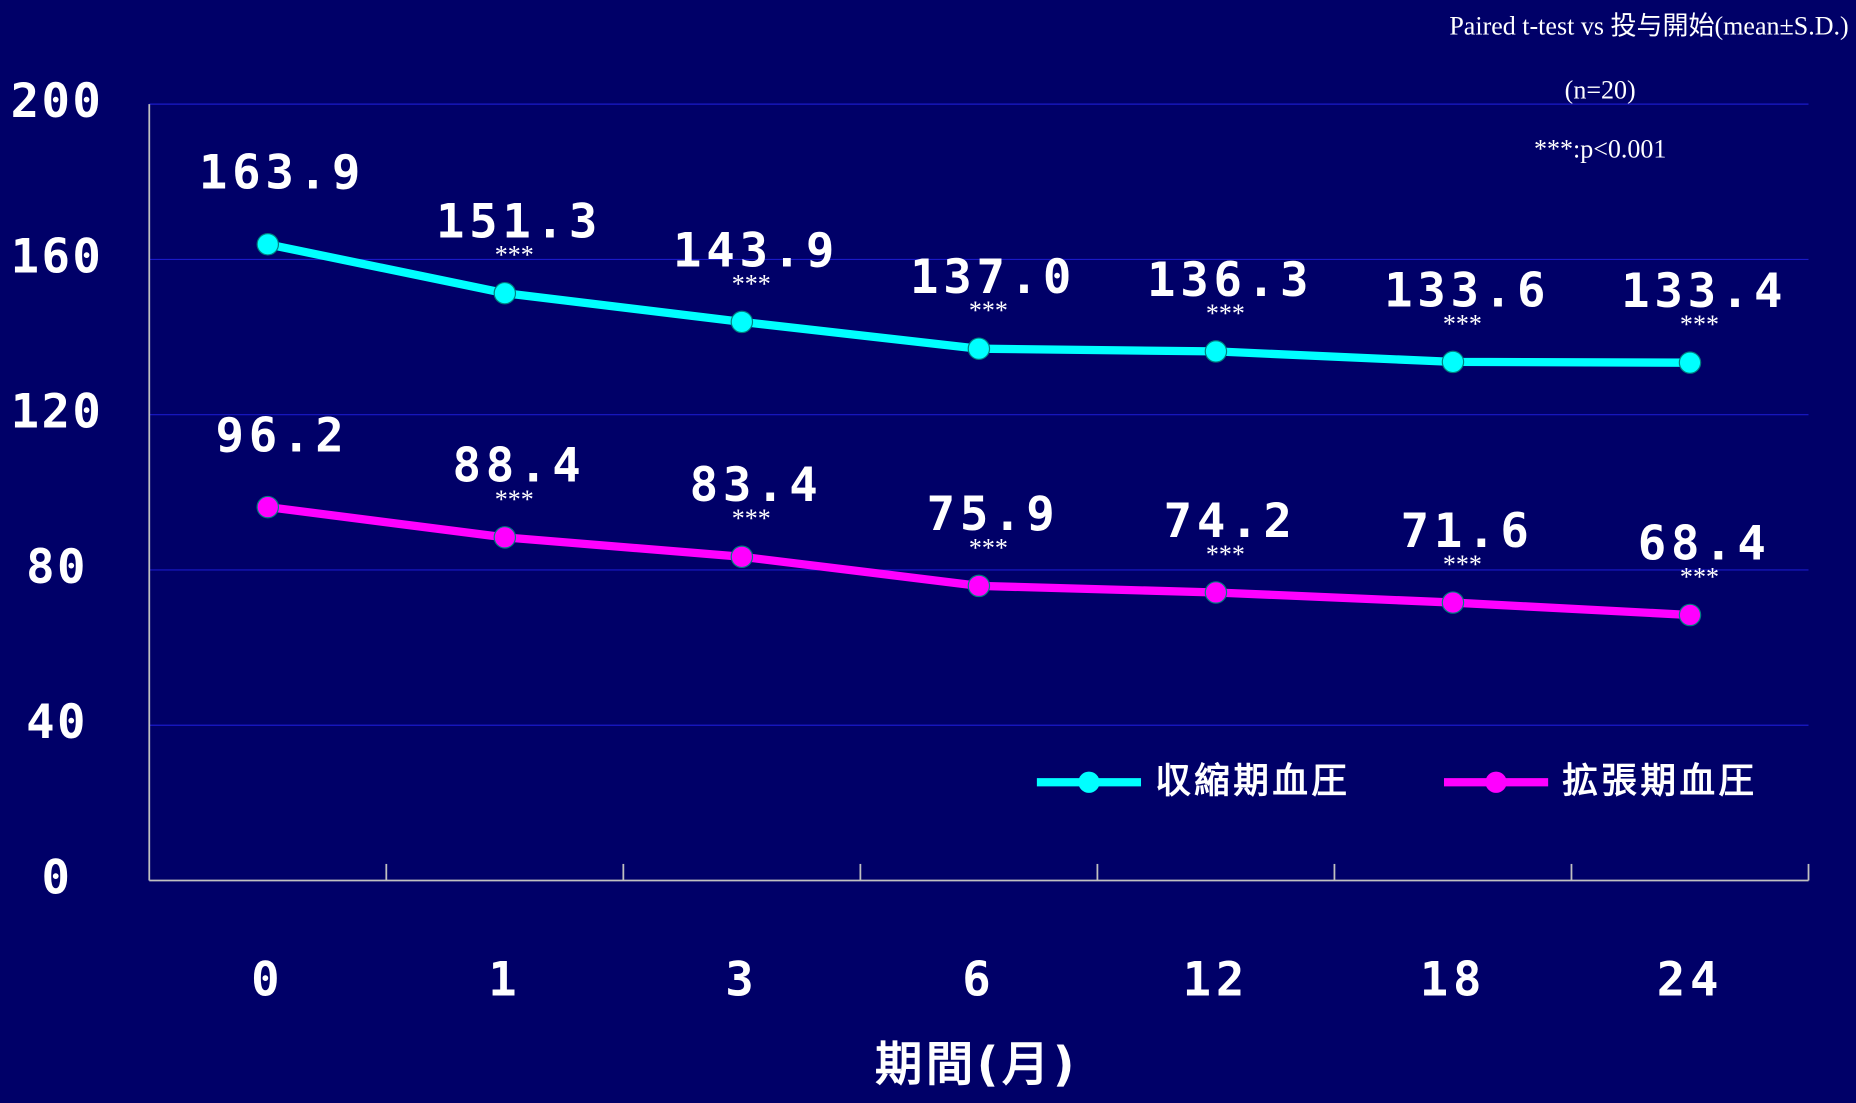 The image size is (1856, 1103). What do you see at coordinates (1467, 290) in the screenshot?
I see `value-label: 133.6` at bounding box center [1467, 290].